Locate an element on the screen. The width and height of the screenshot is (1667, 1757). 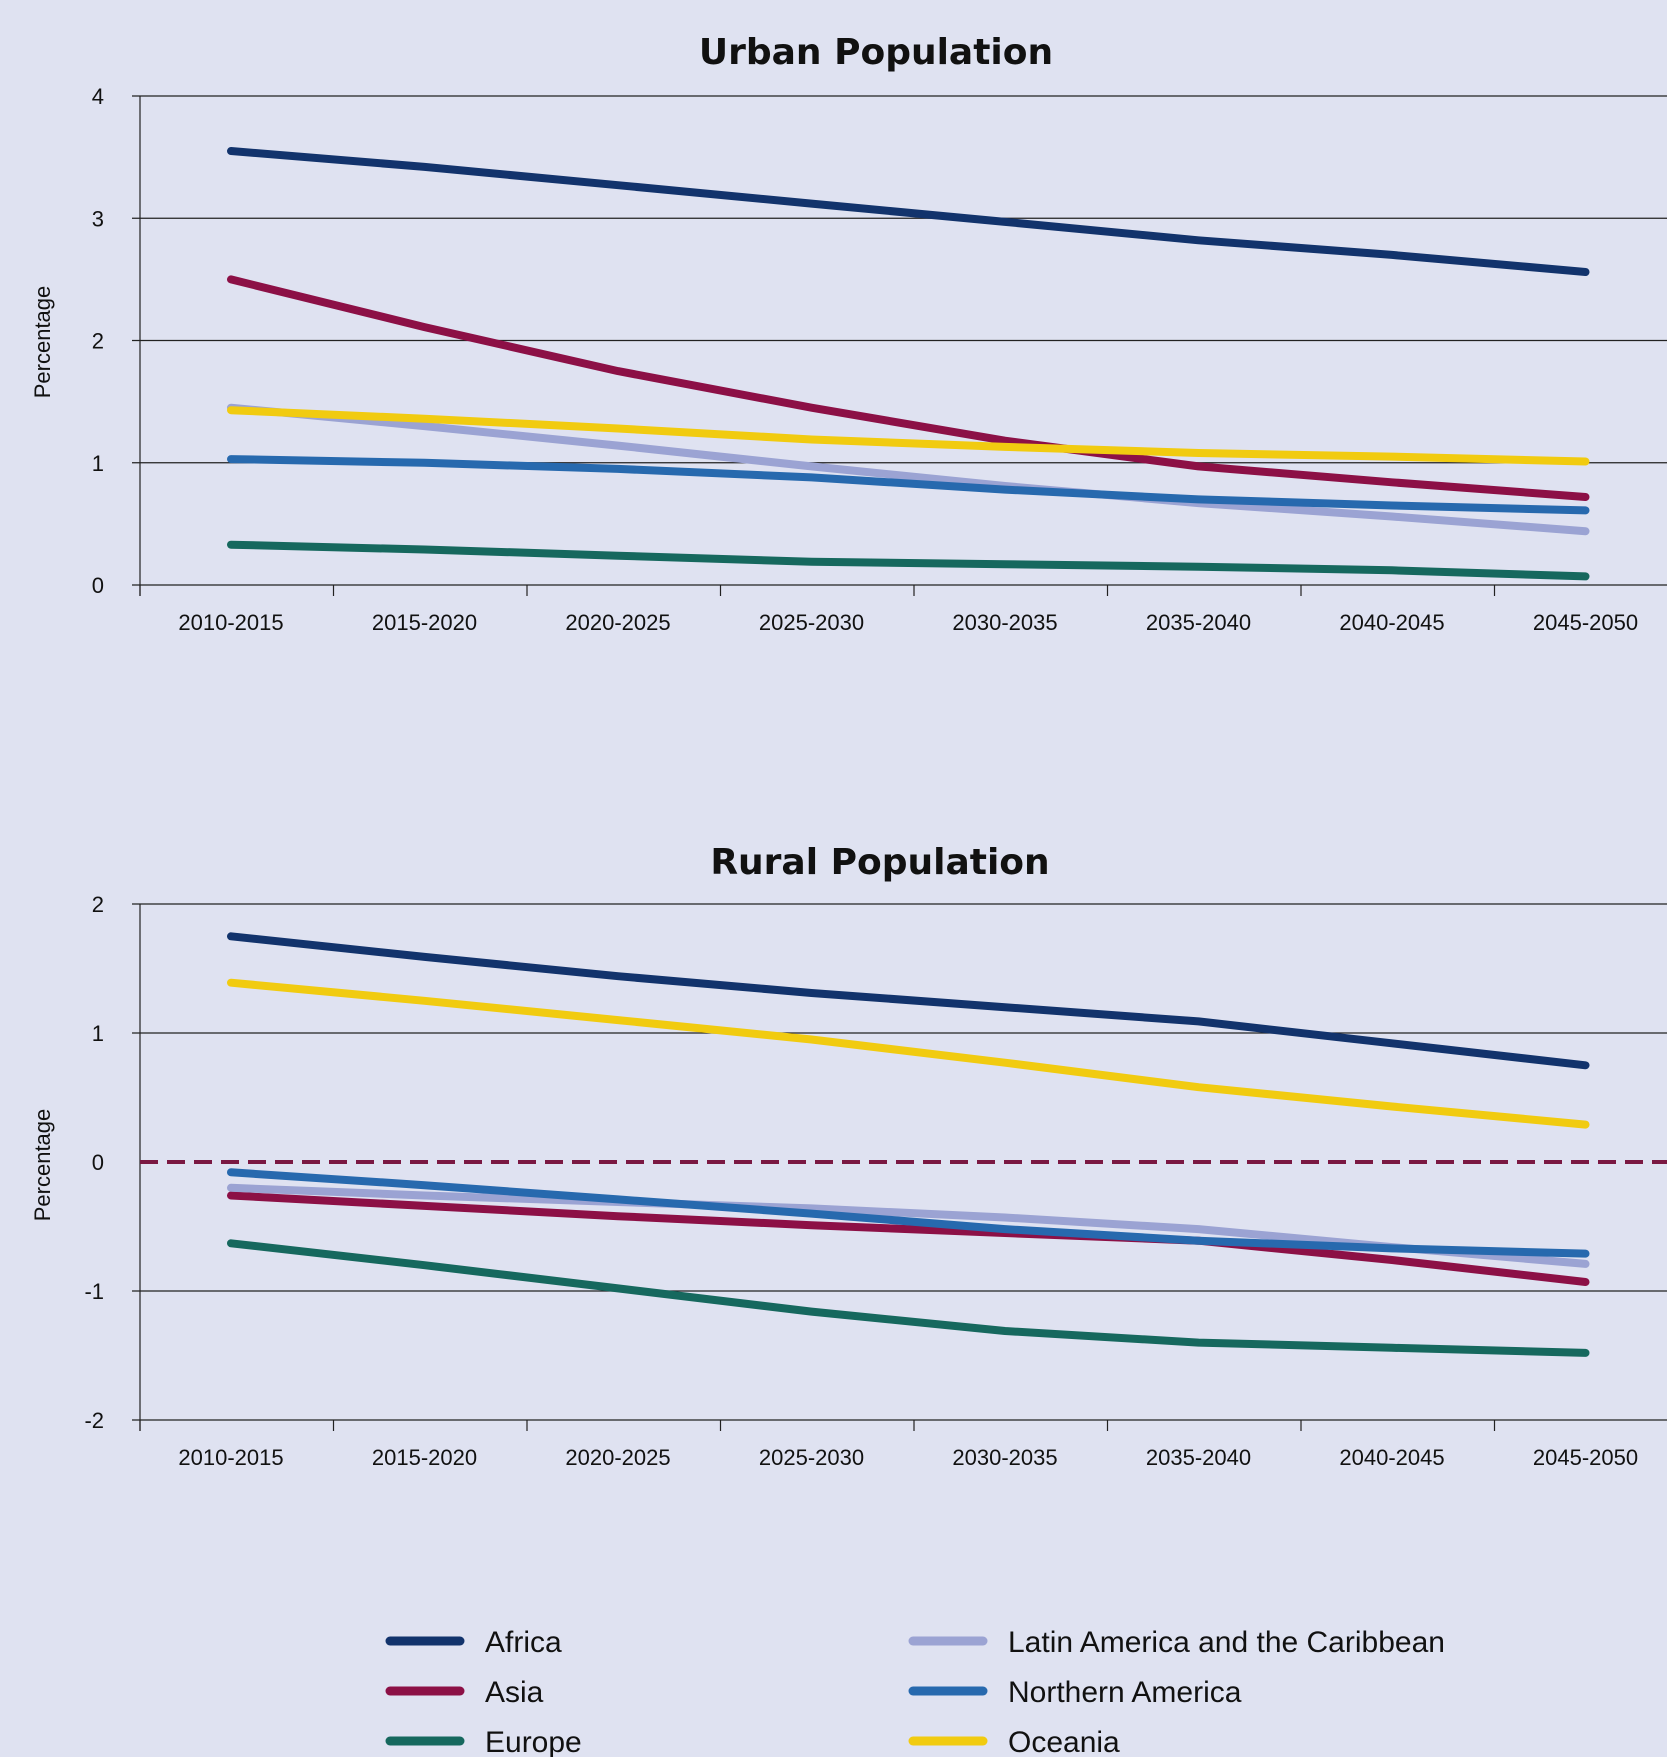
legend-item-oceania: Oceania is located at coordinates (1014, 1741).